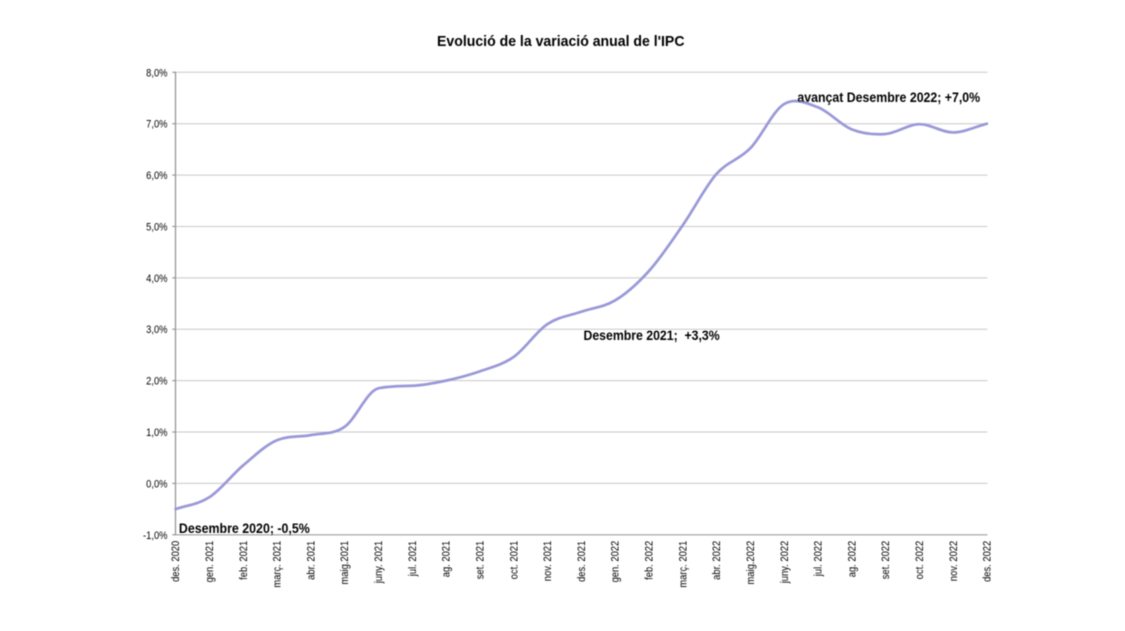 This screenshot has width=1125, height=631. I want to click on svg-text: set. 2022, so click(887, 559).